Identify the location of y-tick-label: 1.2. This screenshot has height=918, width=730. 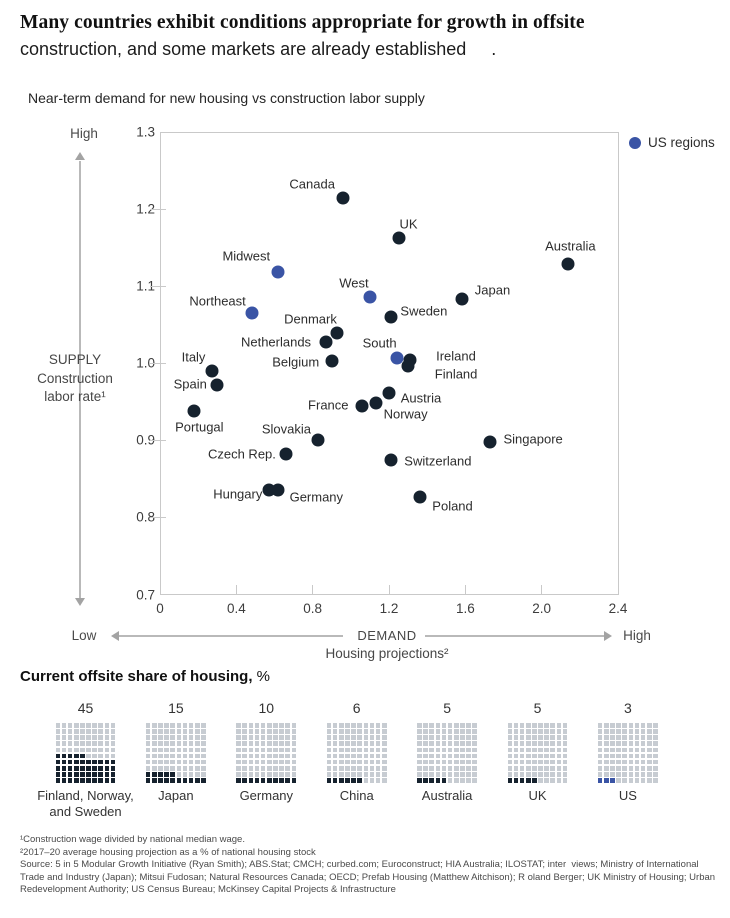
(145, 209).